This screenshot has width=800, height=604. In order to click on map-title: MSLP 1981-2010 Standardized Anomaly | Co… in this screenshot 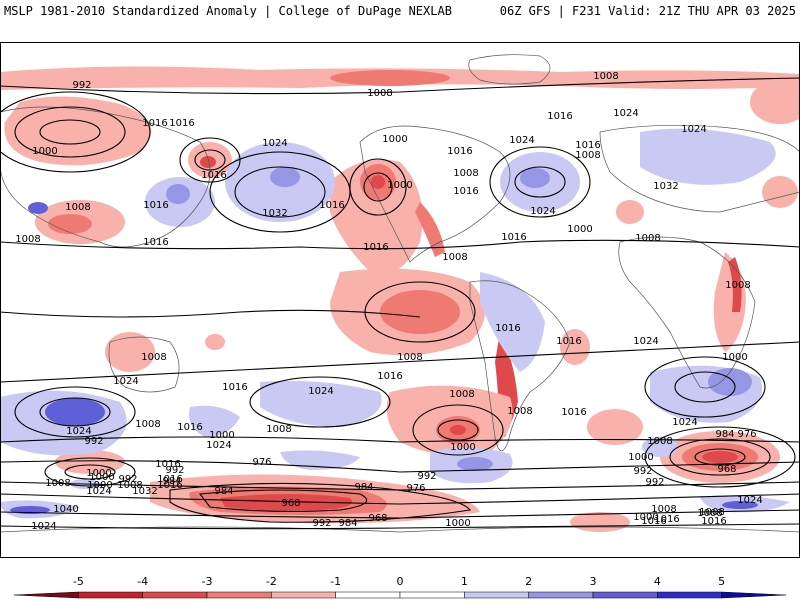, I will do `click(228, 11)`.